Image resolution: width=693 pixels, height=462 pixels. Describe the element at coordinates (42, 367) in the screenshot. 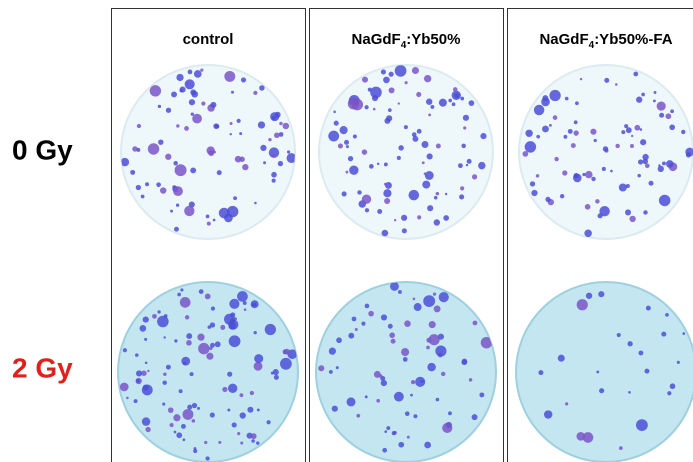

I see `row-label: 2 Gy` at that location.